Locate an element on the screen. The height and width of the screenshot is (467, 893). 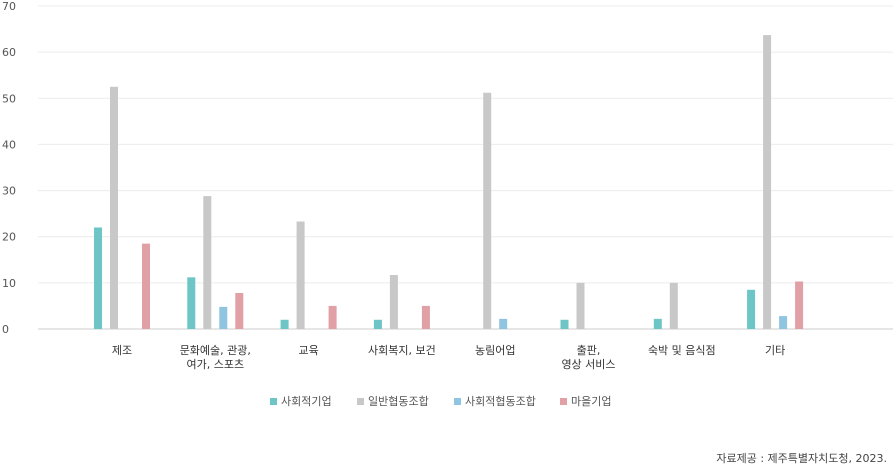
y-tick-label: 0 is located at coordinates (5, 329).